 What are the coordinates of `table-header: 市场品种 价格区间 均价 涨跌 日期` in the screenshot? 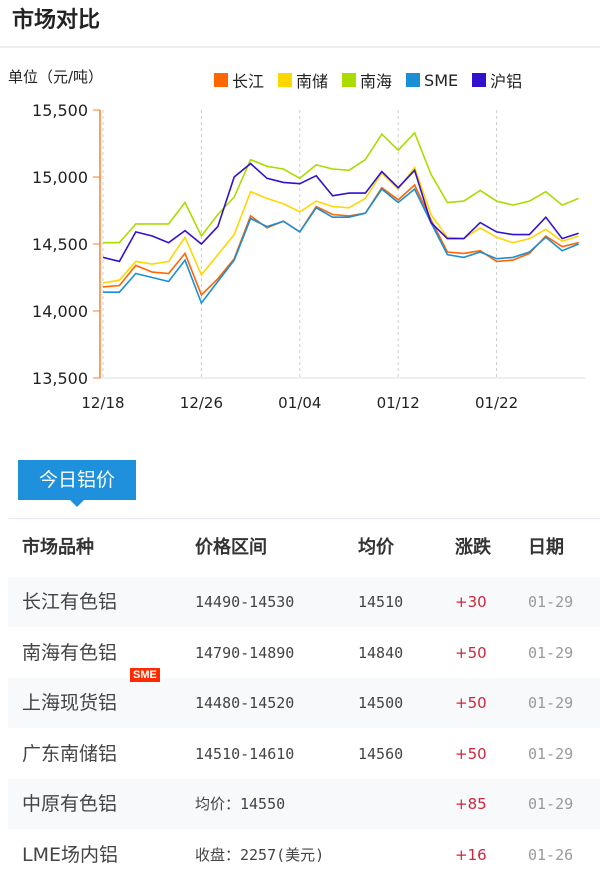 It's located at (304, 548).